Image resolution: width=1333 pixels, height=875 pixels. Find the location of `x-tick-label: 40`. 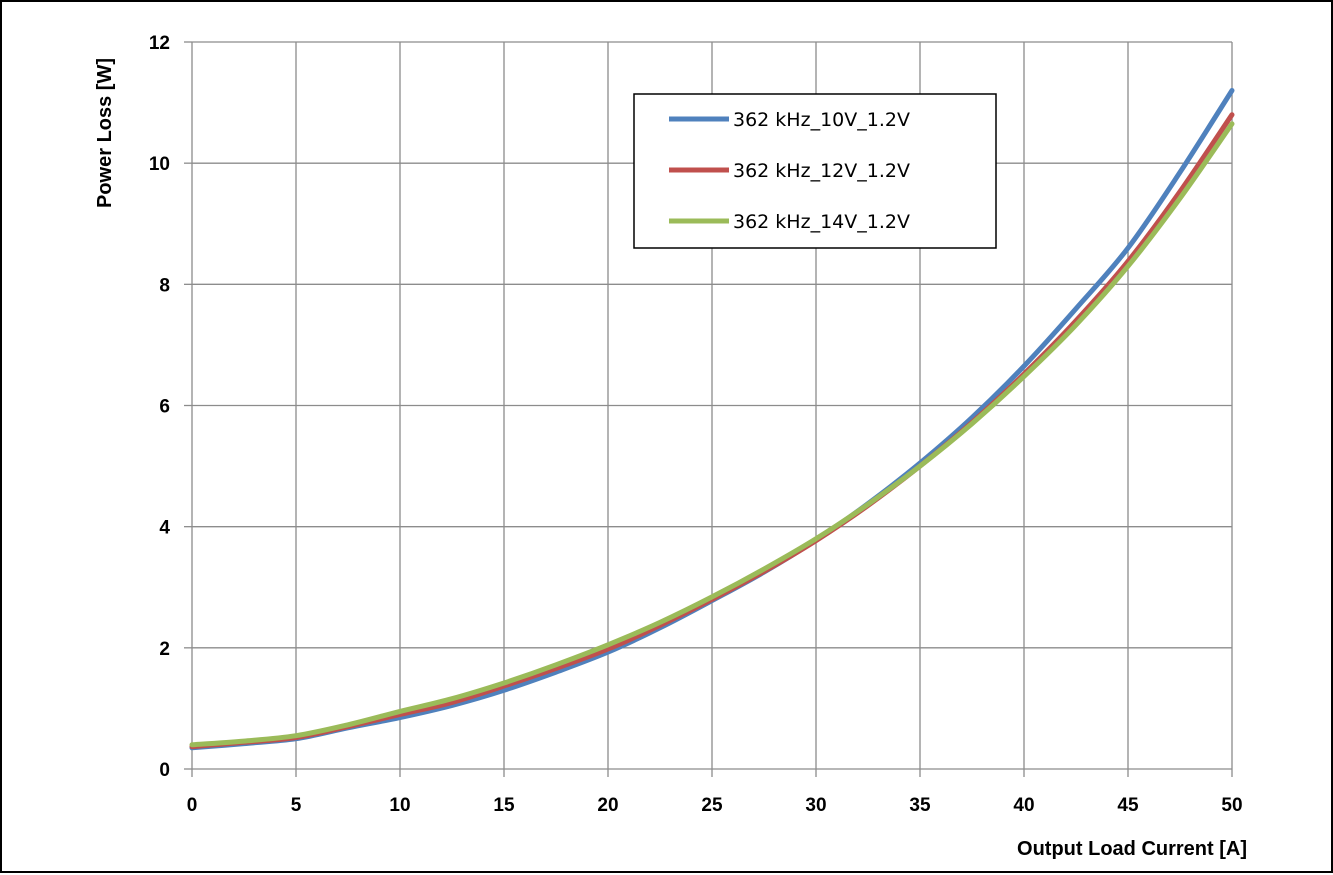

x-tick-label: 40 is located at coordinates (1023, 805).